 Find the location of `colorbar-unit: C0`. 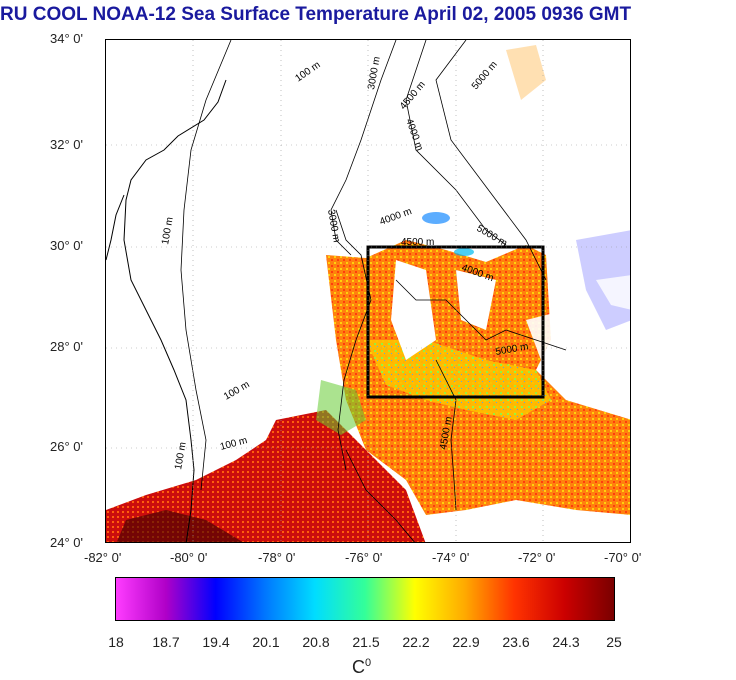

colorbar-unit: C0 is located at coordinates (361, 667).